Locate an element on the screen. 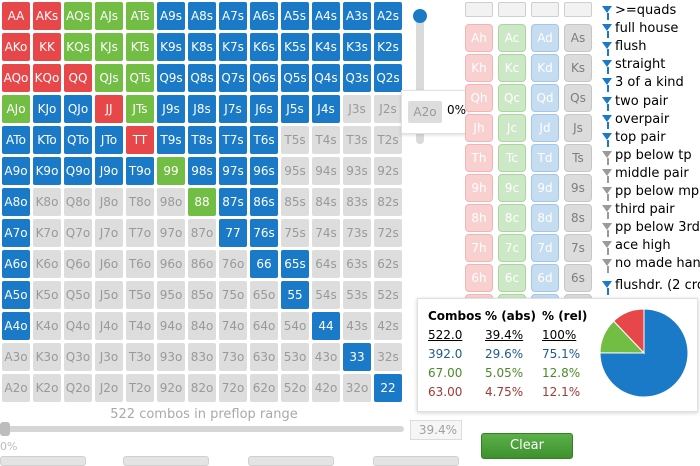 This screenshot has height=466, width=700. filter-item: no made hand is located at coordinates (651, 264).